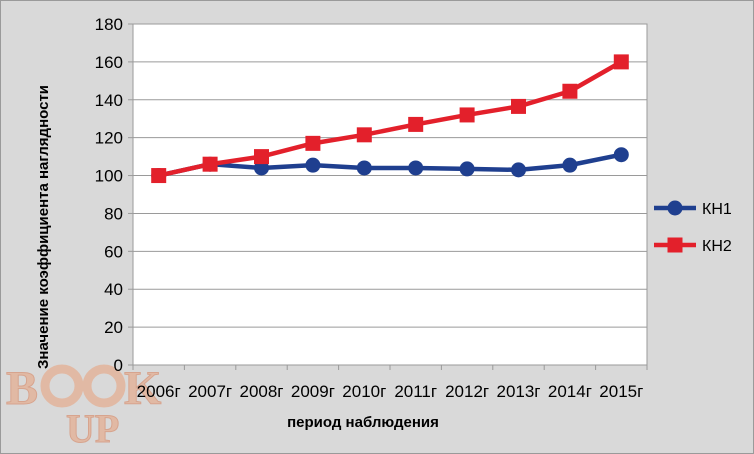 The height and width of the screenshot is (454, 754). I want to click on legend-item: КН1, so click(693, 209).